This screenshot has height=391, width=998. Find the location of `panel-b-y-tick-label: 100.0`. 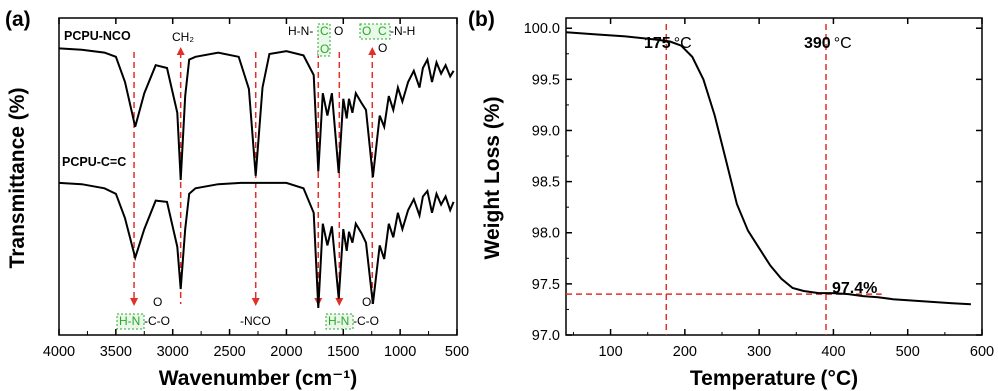

panel-b-y-tick-label: 100.0 is located at coordinates (542, 29).